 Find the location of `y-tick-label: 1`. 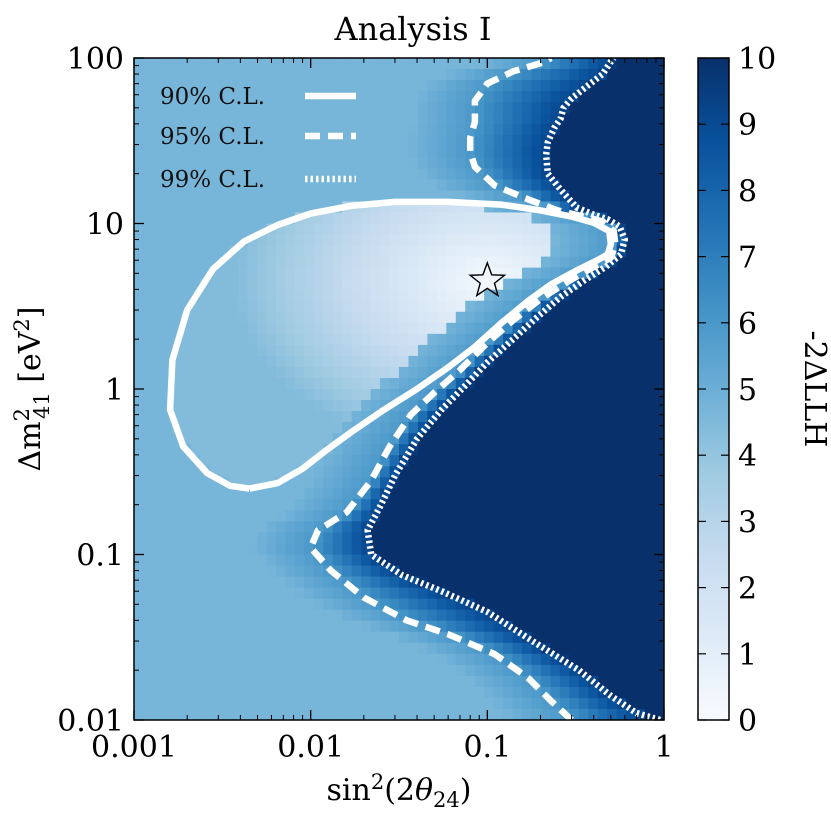

y-tick-label: 1 is located at coordinates (114, 390).